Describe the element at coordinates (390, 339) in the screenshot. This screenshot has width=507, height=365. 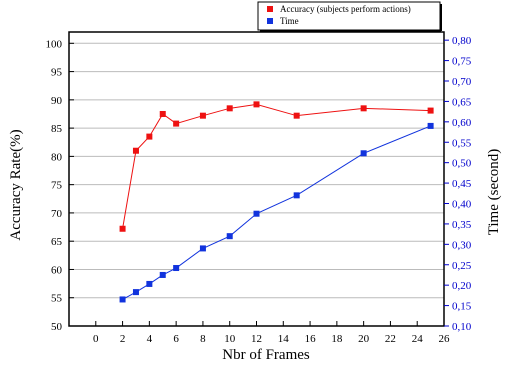
I see `x-tick-label: 22` at that location.